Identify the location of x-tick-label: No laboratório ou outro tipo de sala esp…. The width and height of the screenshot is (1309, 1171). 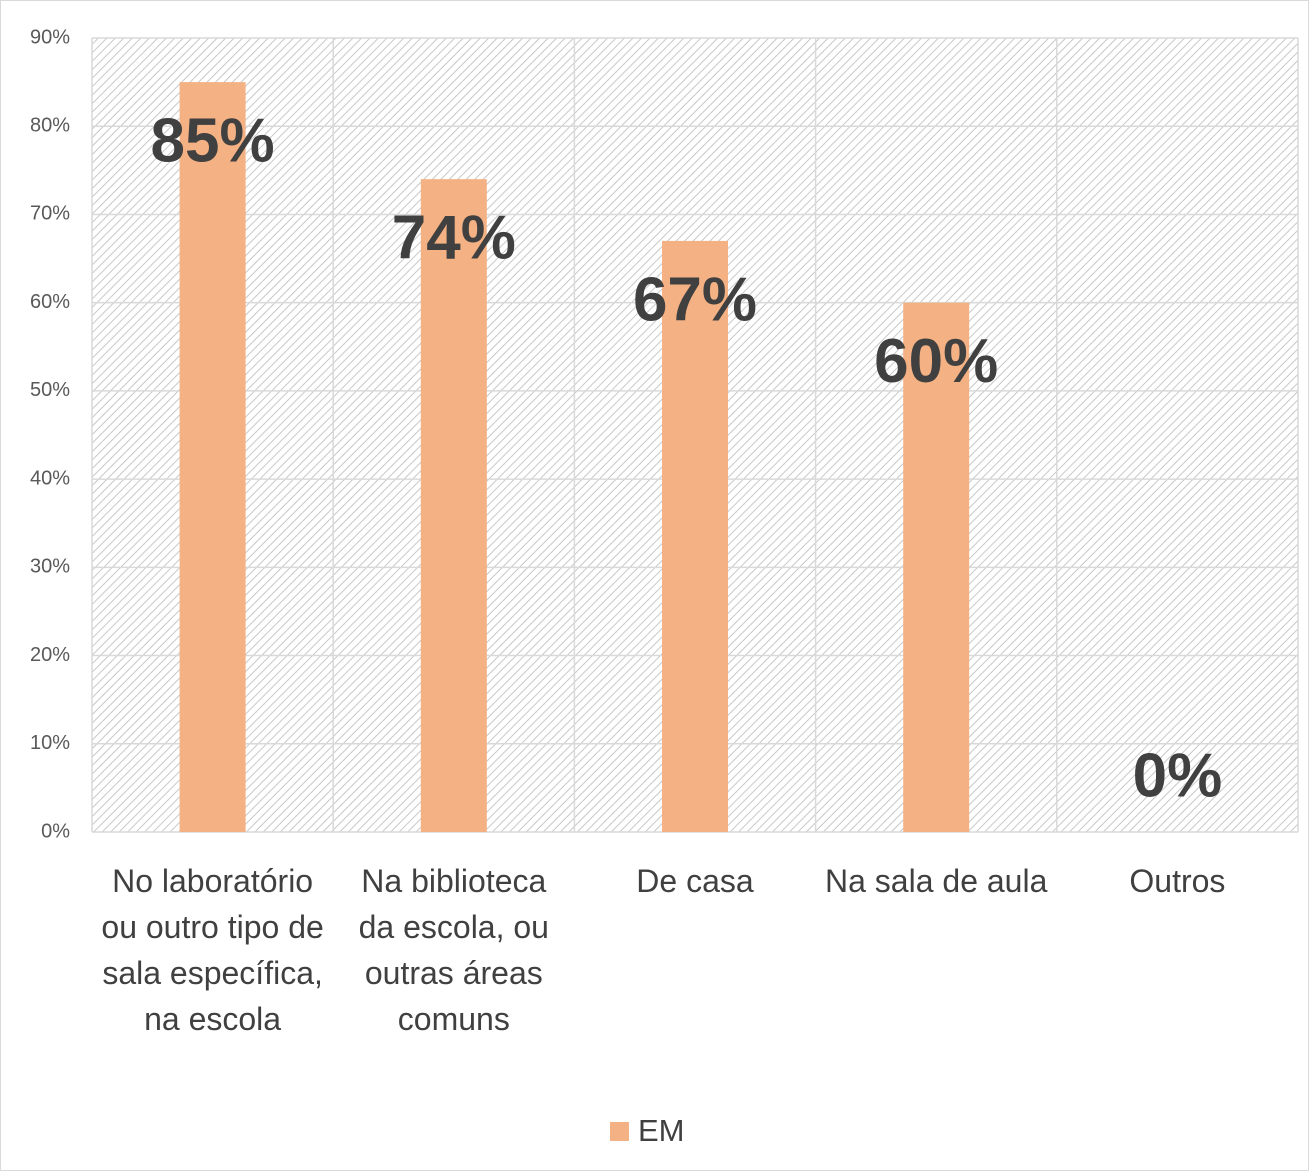
(212, 950).